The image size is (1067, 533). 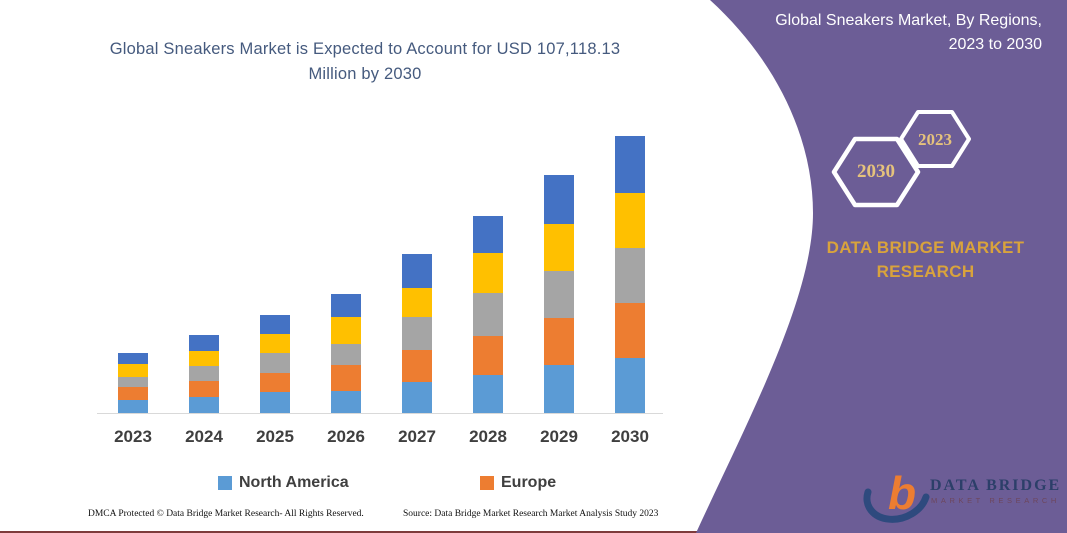 I want to click on stacked-bar-2026, so click(x=346, y=353).